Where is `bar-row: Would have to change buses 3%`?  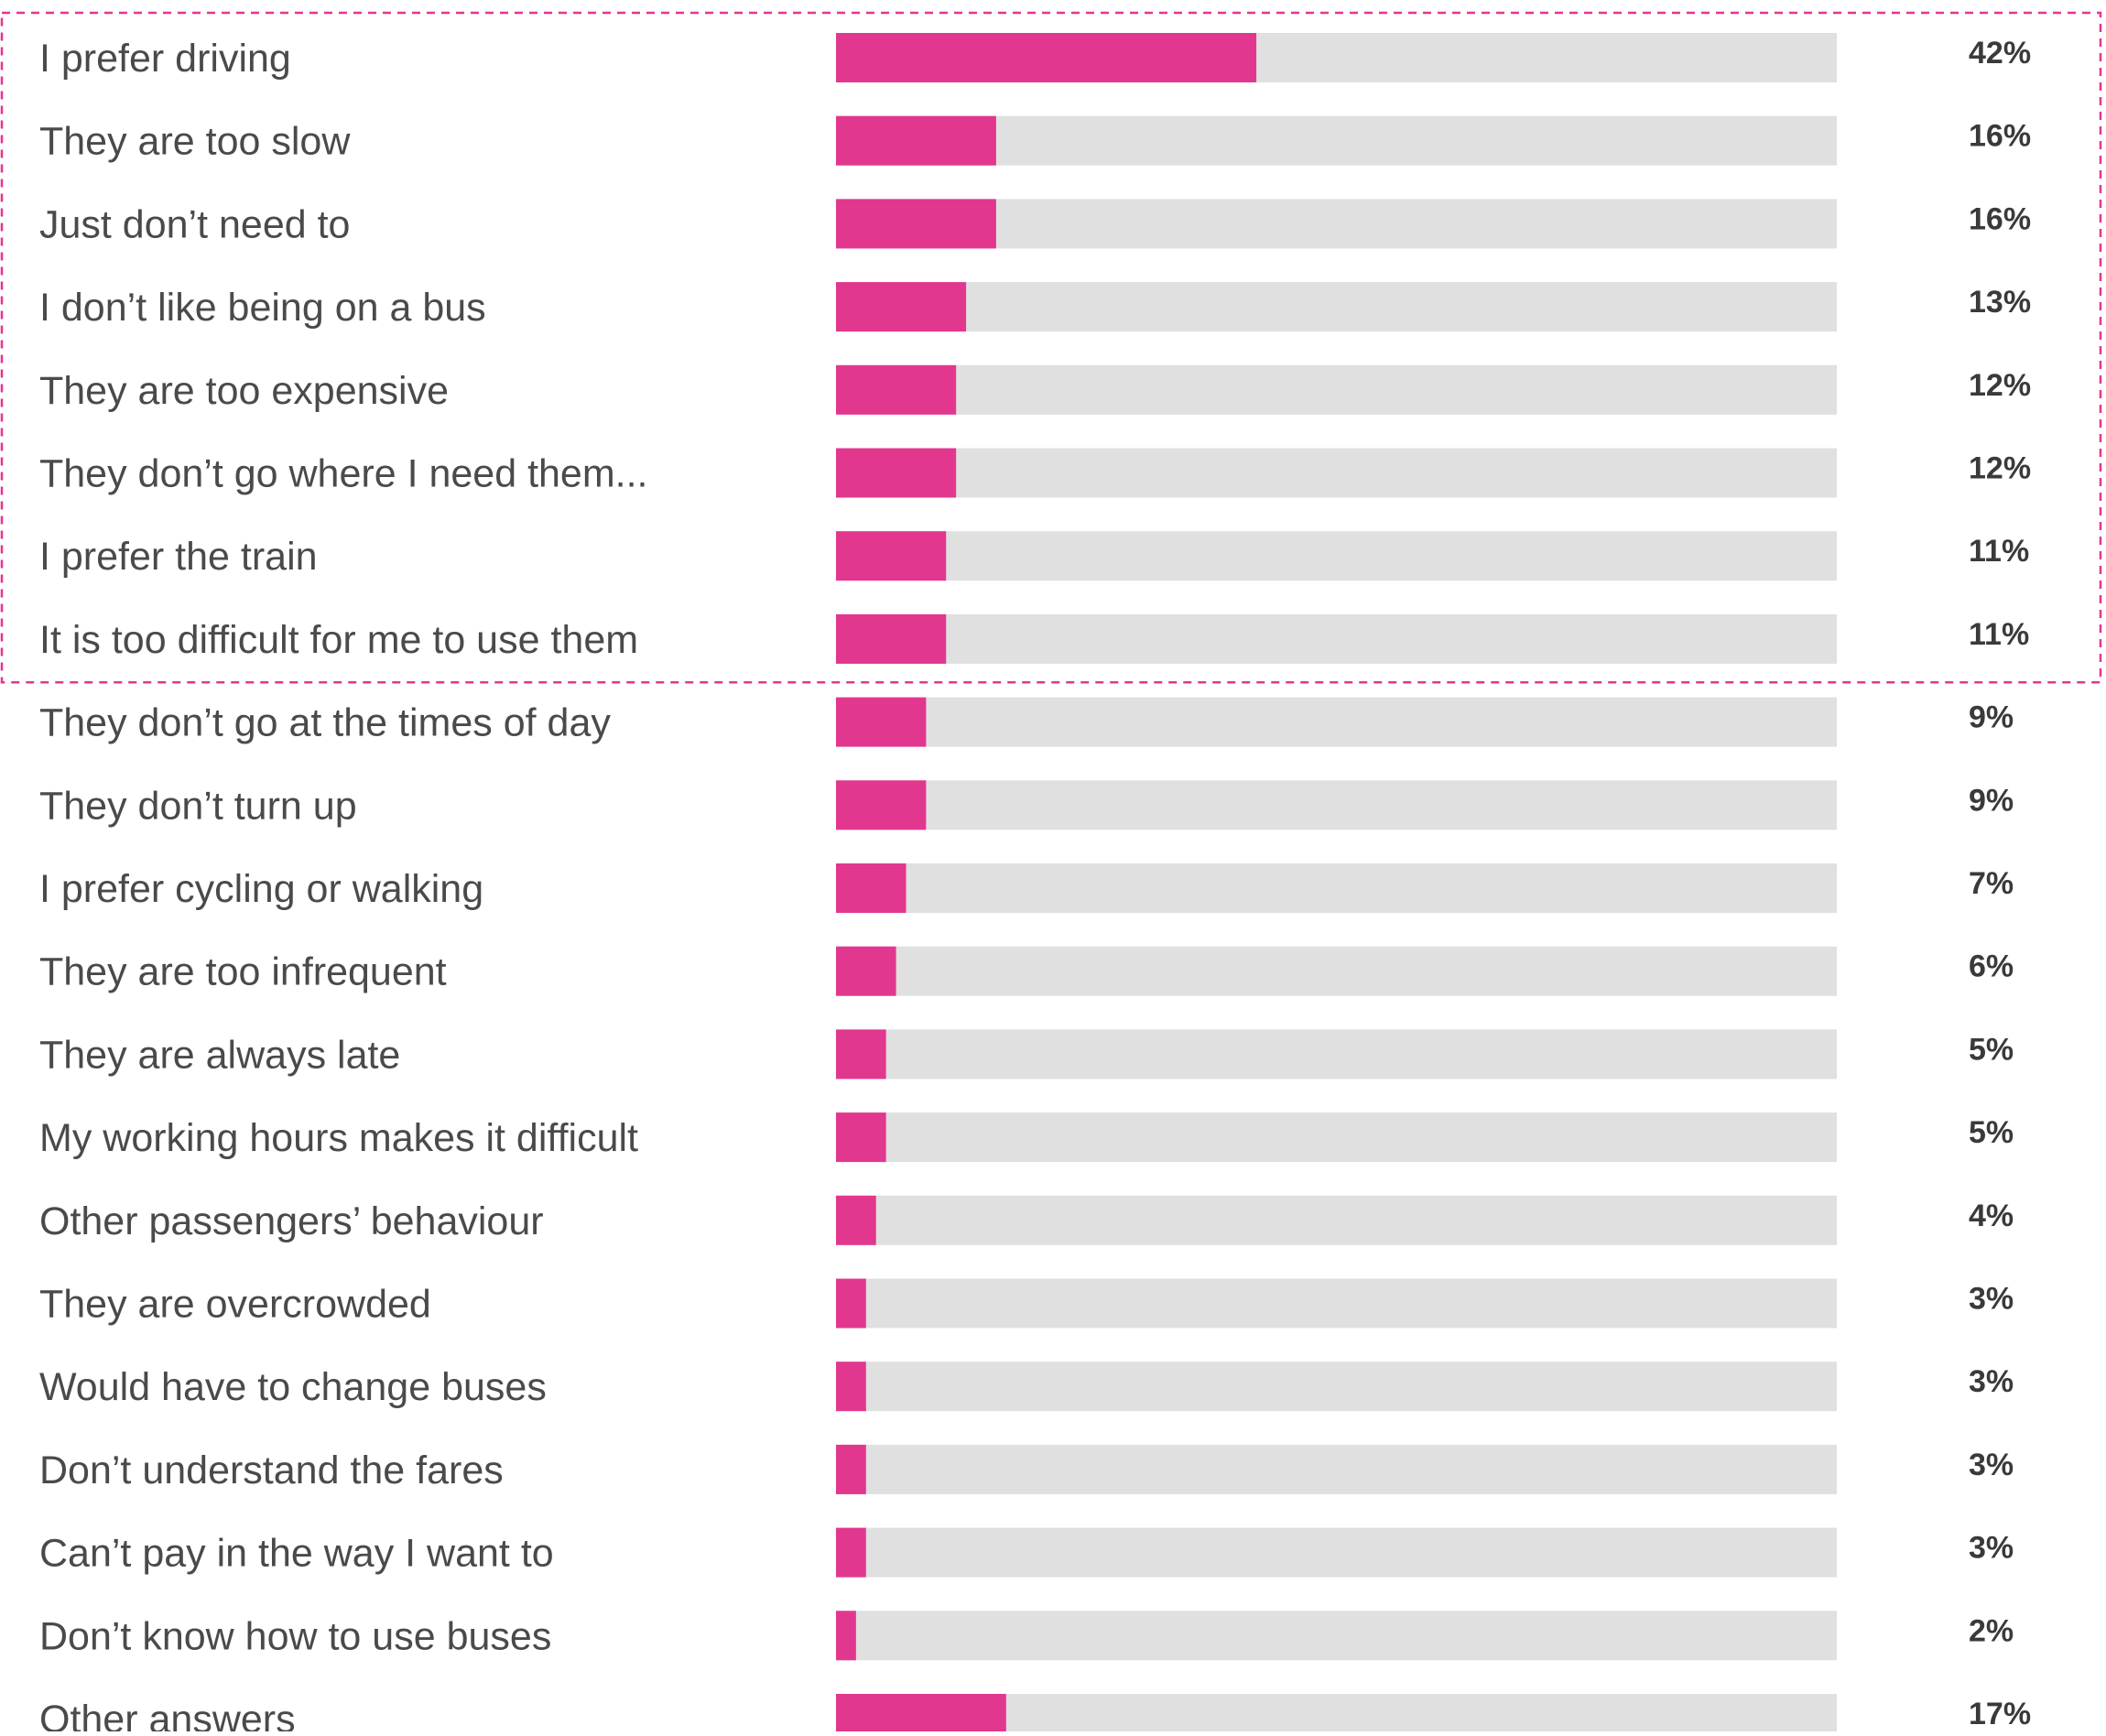
bar-row: Would have to change buses 3% is located at coordinates (1026, 1387).